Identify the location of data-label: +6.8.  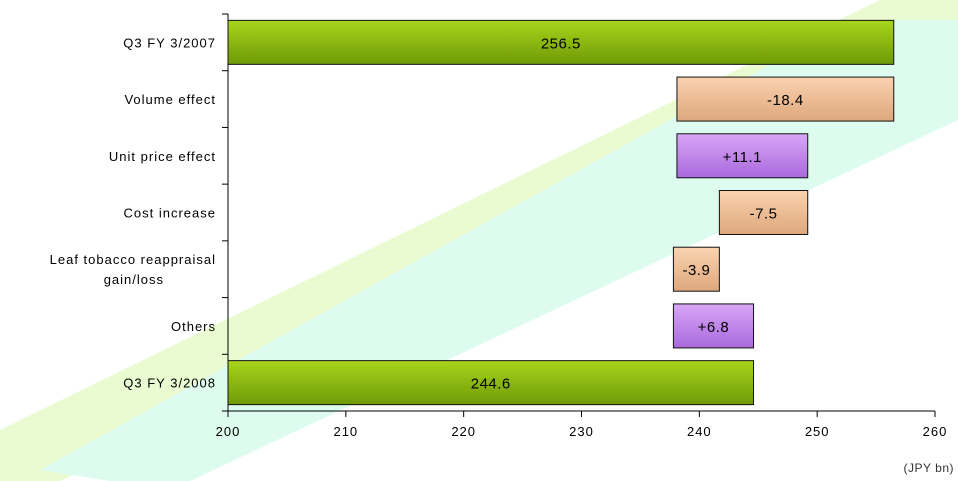
(714, 327).